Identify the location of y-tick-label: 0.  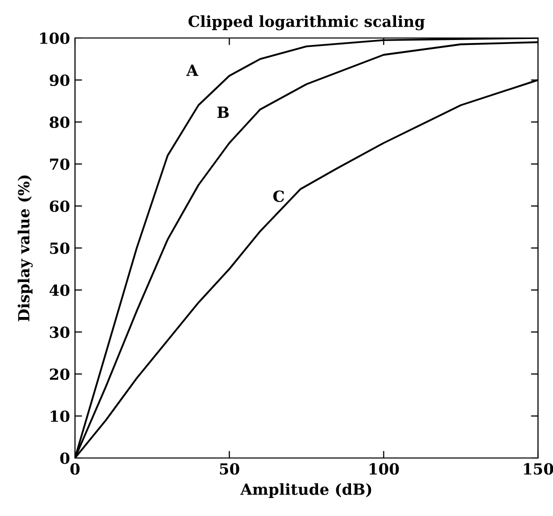
(65, 458).